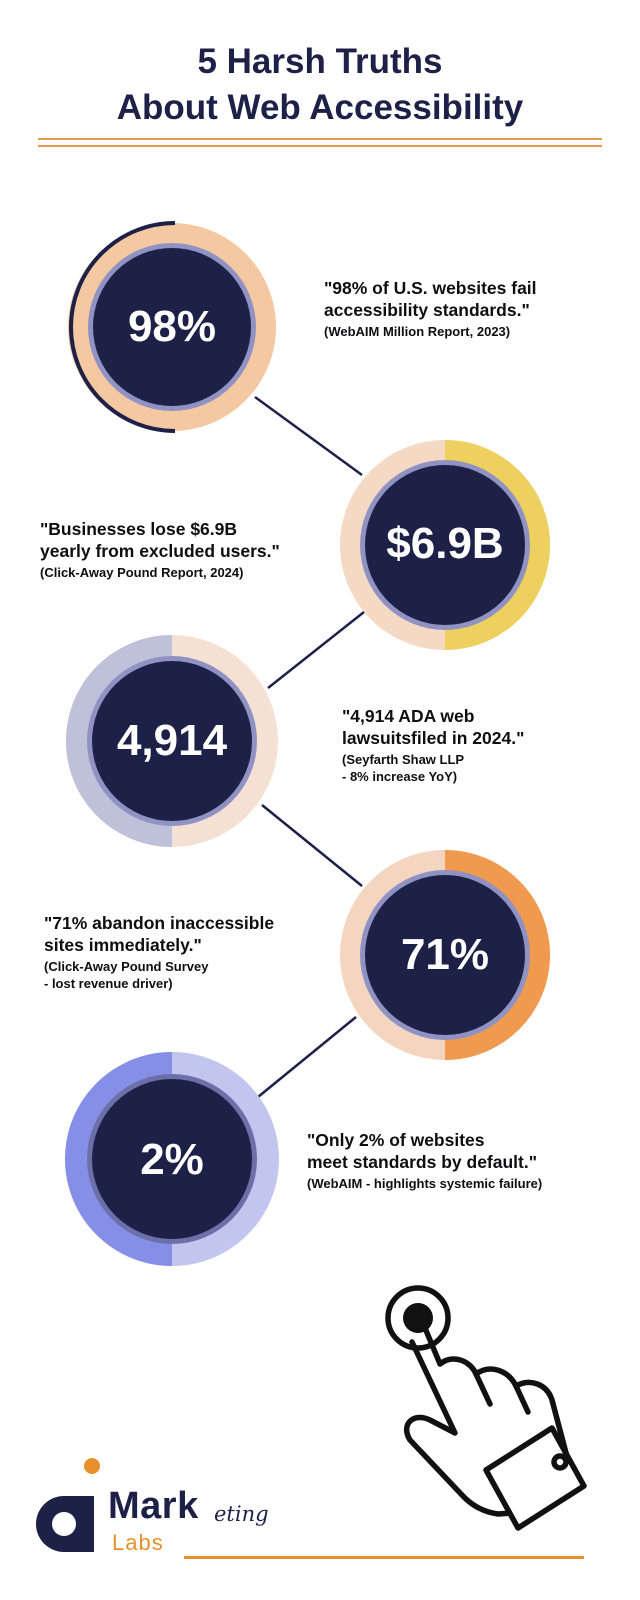 The image size is (640, 1600). I want to click on stat-value-3: 4,914, so click(172, 740).